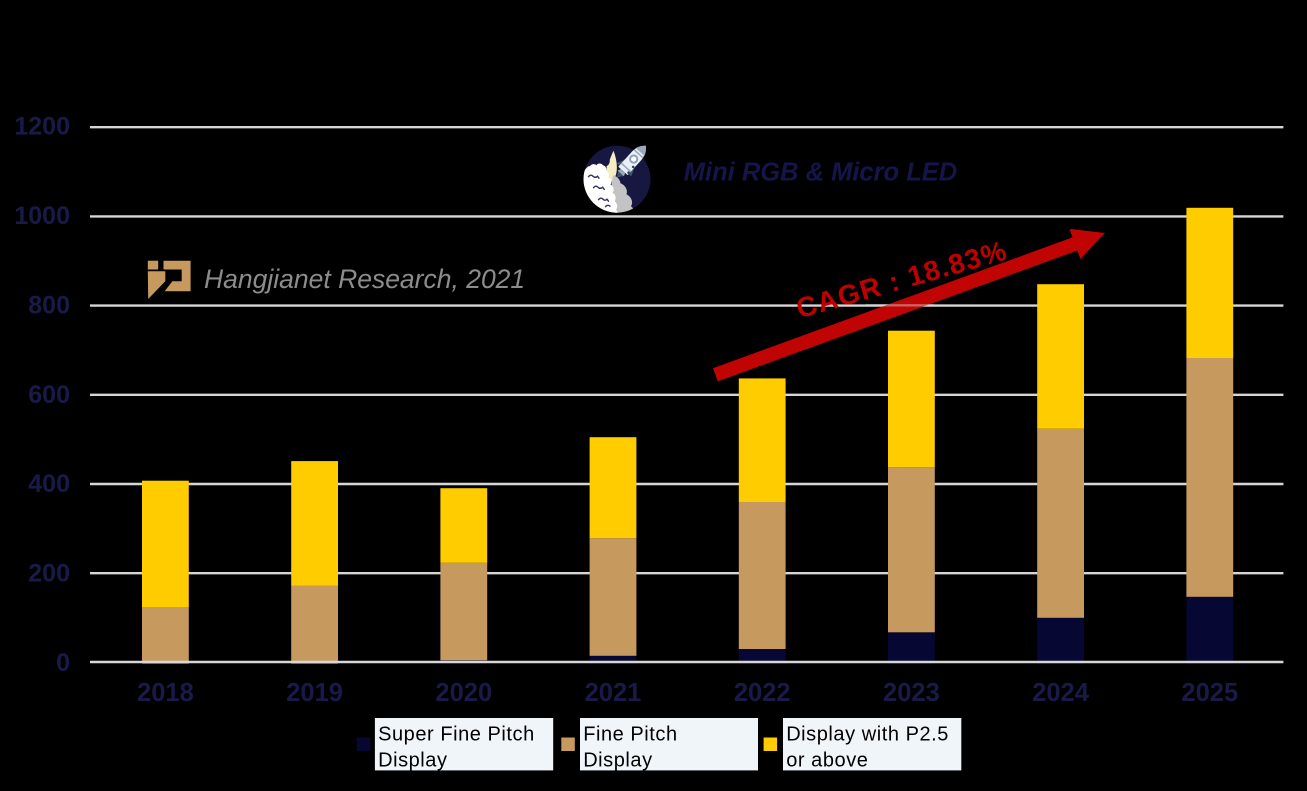 This screenshot has height=791, width=1307. I want to click on svg-text: Hangjianet Research, 2021, so click(364, 279).